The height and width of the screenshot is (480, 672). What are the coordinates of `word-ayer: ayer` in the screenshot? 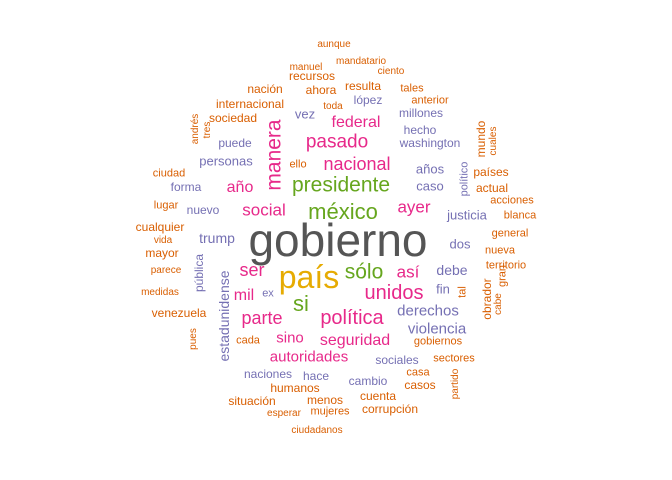 It's located at (414, 207).